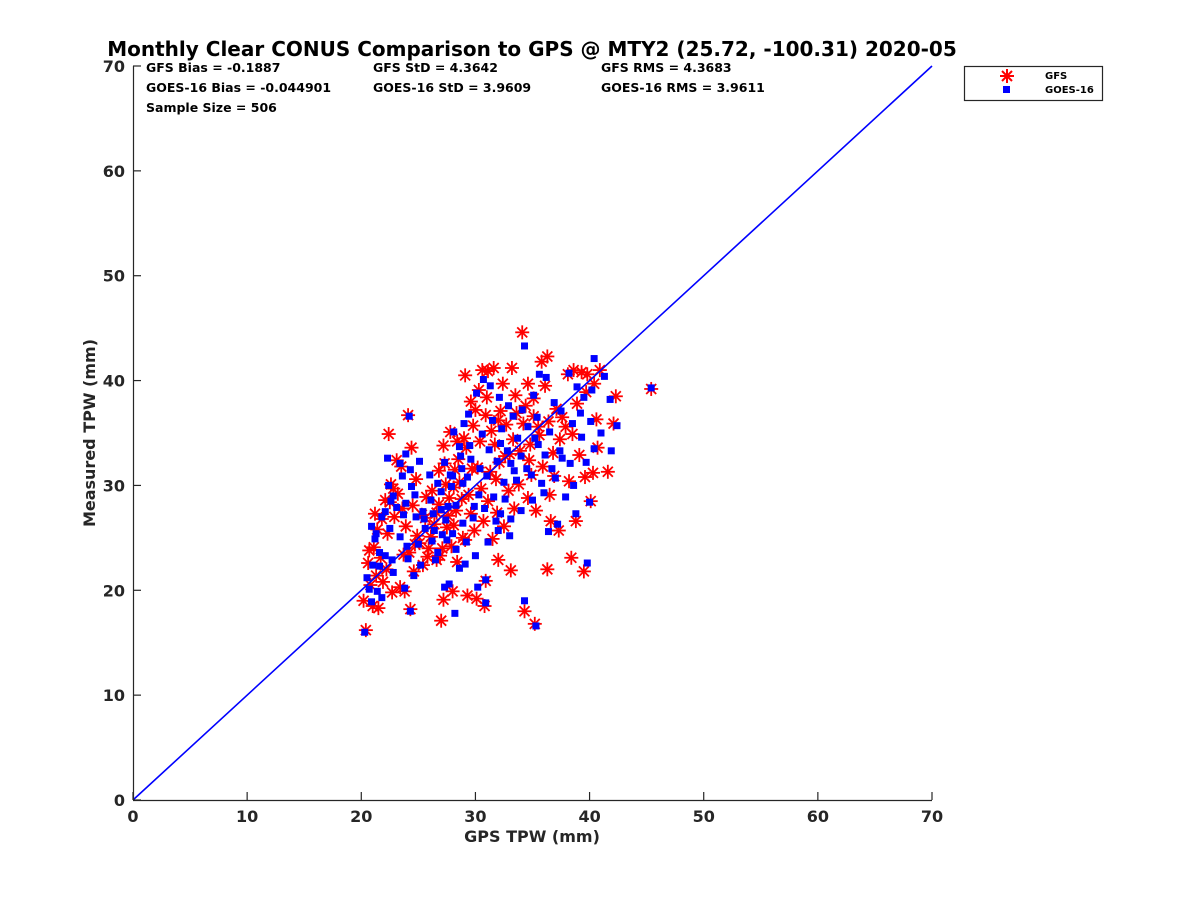 The image size is (1200, 900). I want to click on x-tick-label: 40, so click(589, 816).